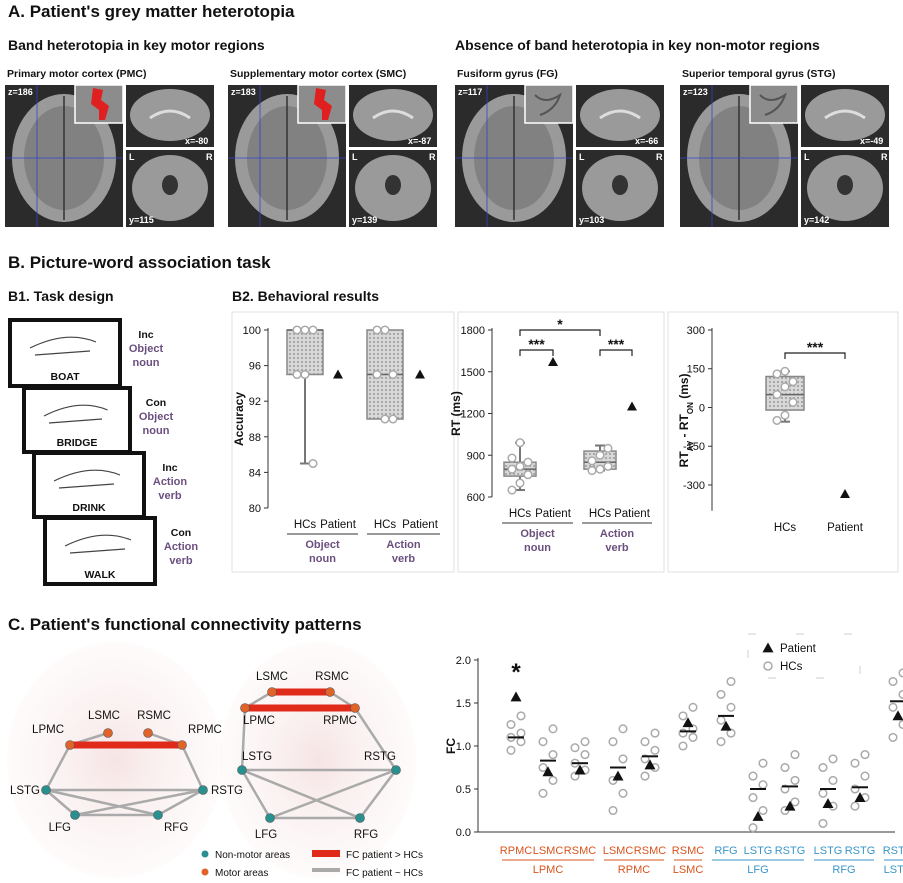 Image resolution: width=903 pixels, height=883 pixels. I want to click on node-label: LSMC, so click(104, 716).